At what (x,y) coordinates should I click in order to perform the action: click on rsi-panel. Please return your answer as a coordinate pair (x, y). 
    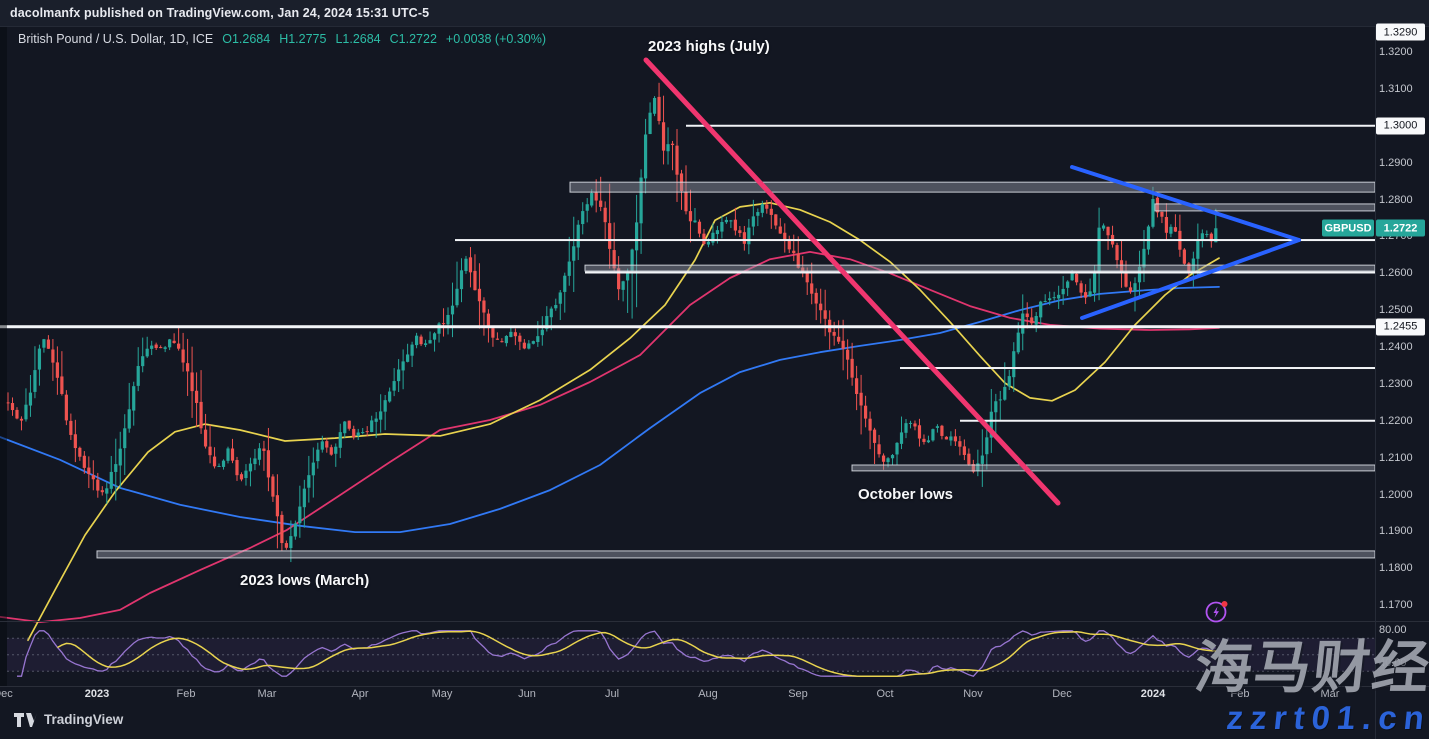
    Looking at the image, I should click on (691, 653).